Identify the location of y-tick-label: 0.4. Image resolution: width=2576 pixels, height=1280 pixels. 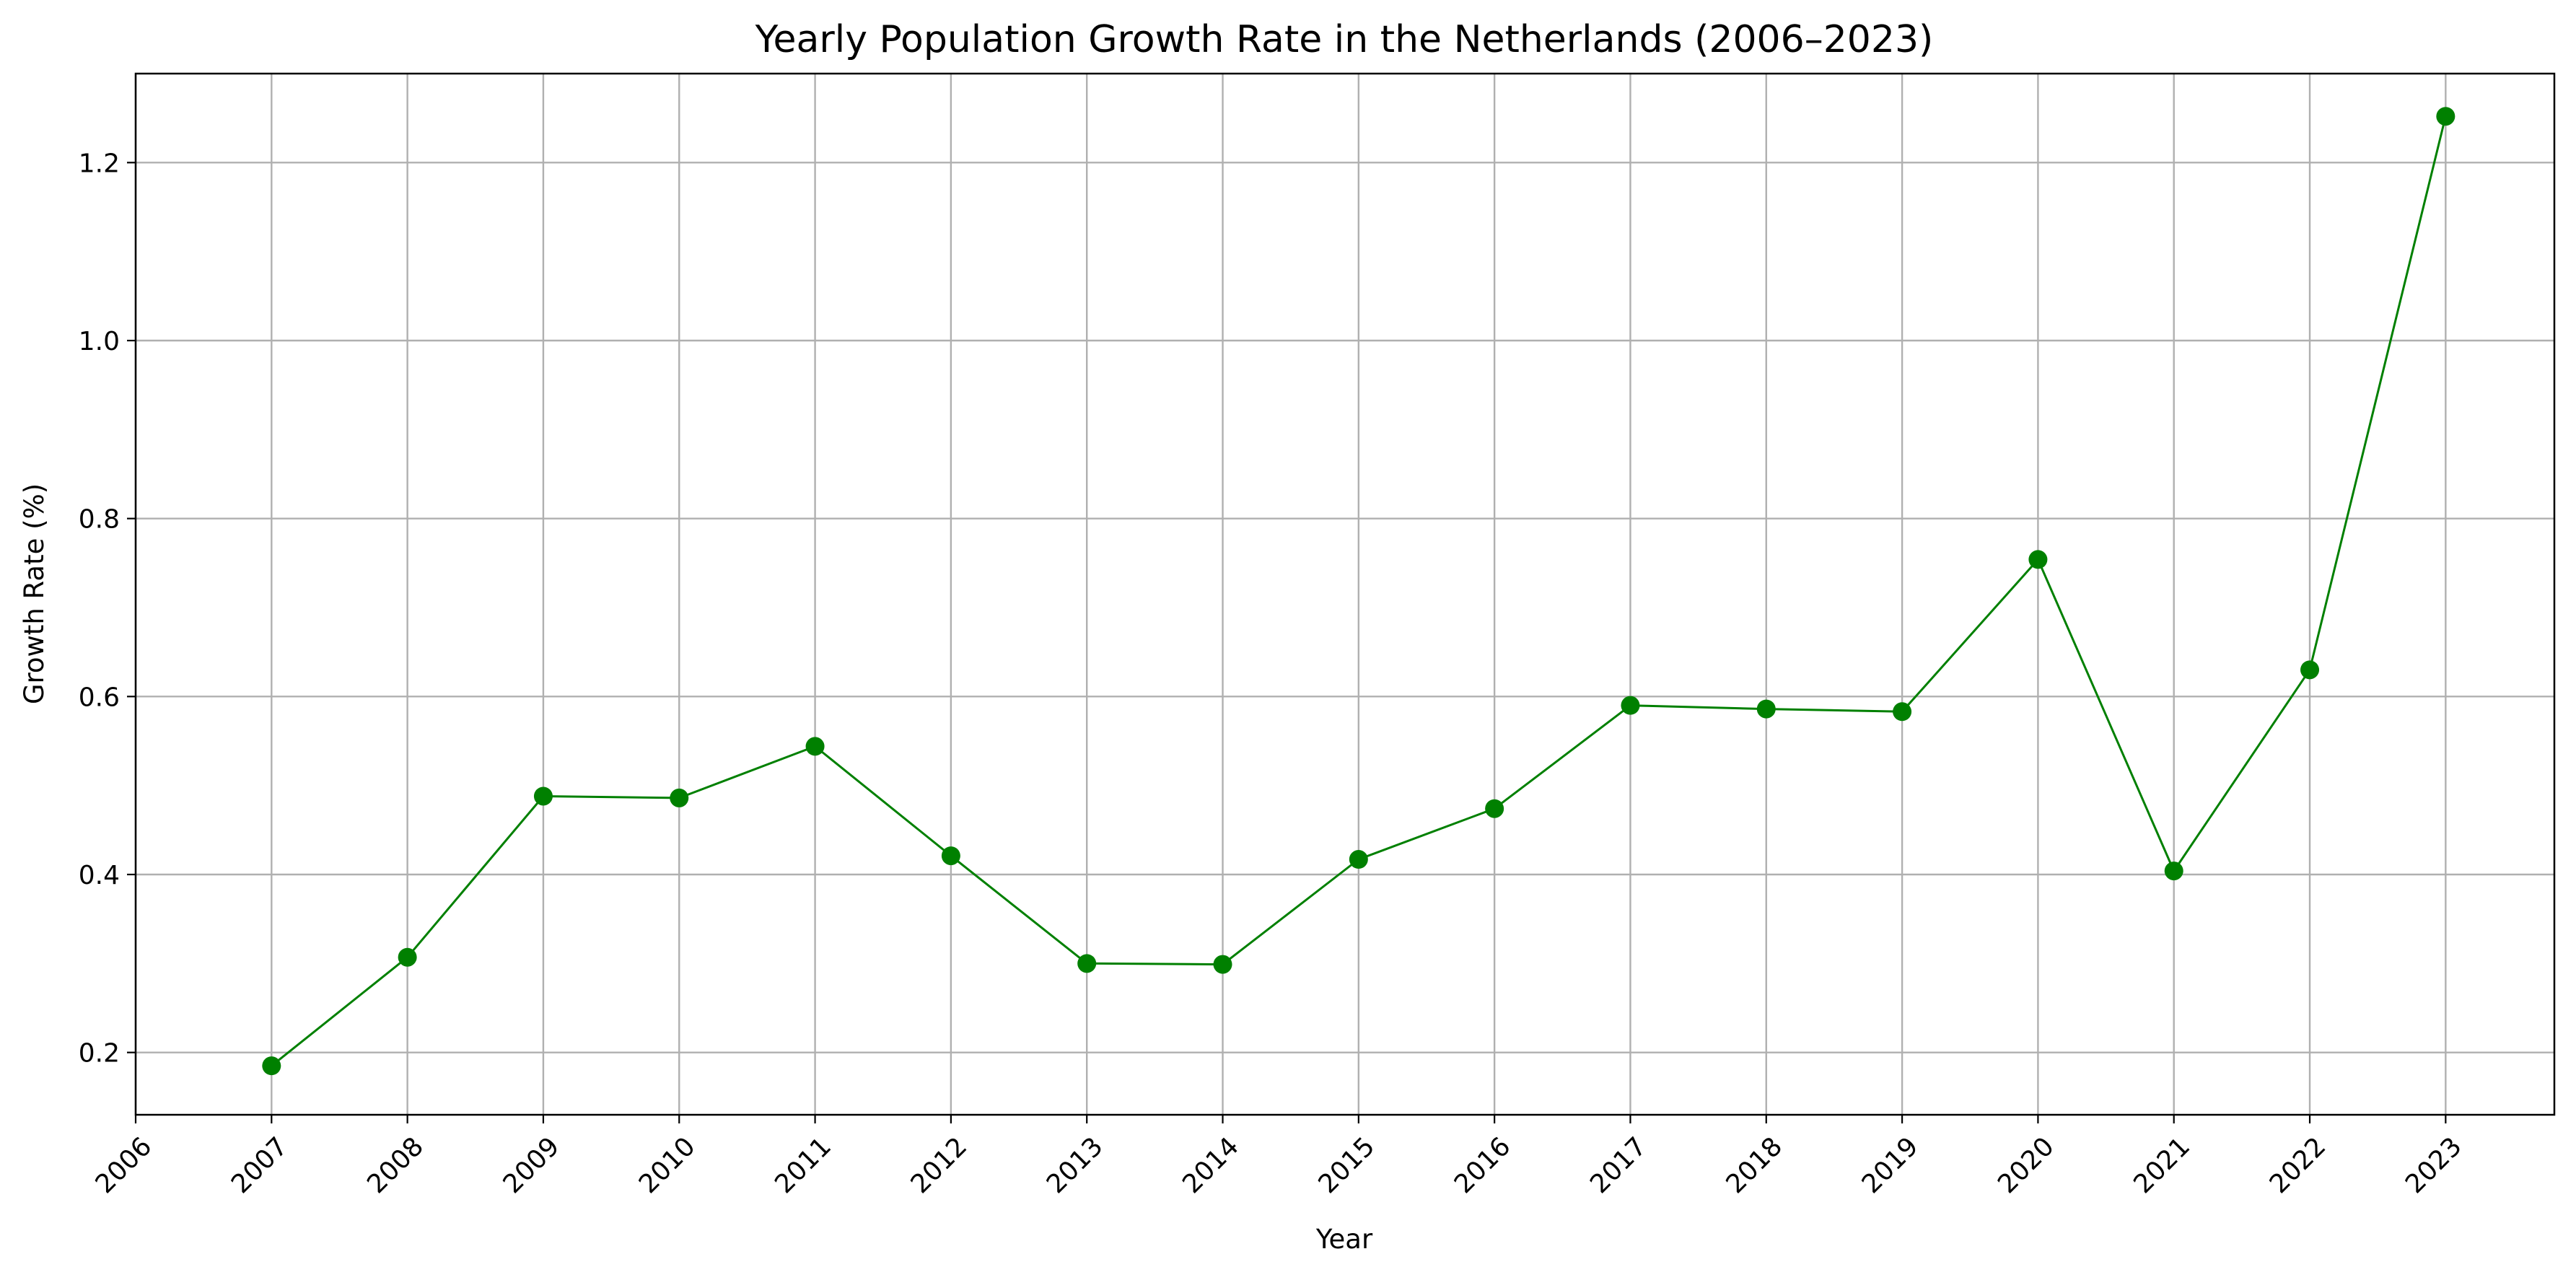
(99, 875).